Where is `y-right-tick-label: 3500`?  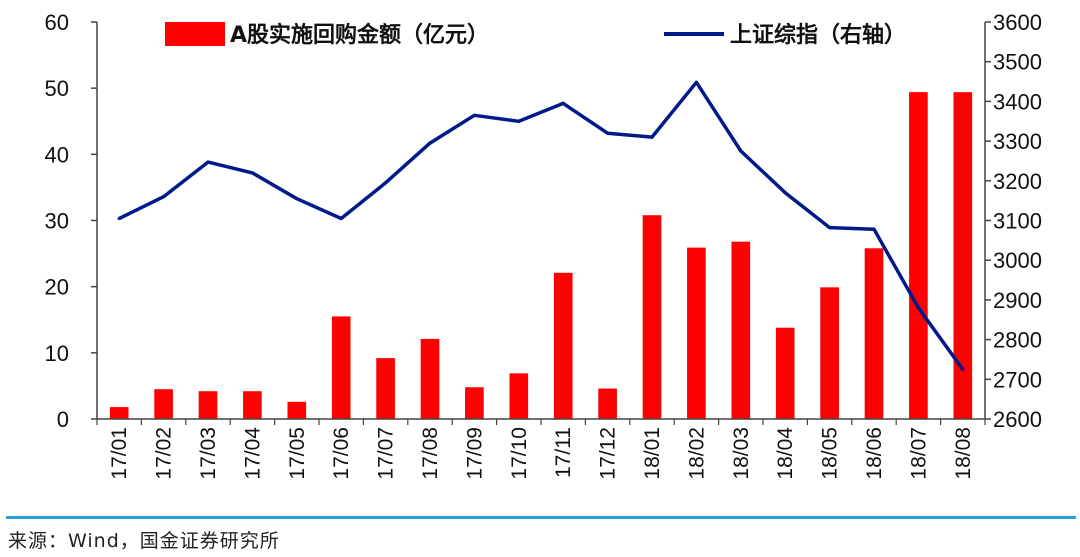
y-right-tick-label: 3500 is located at coordinates (1017, 62).